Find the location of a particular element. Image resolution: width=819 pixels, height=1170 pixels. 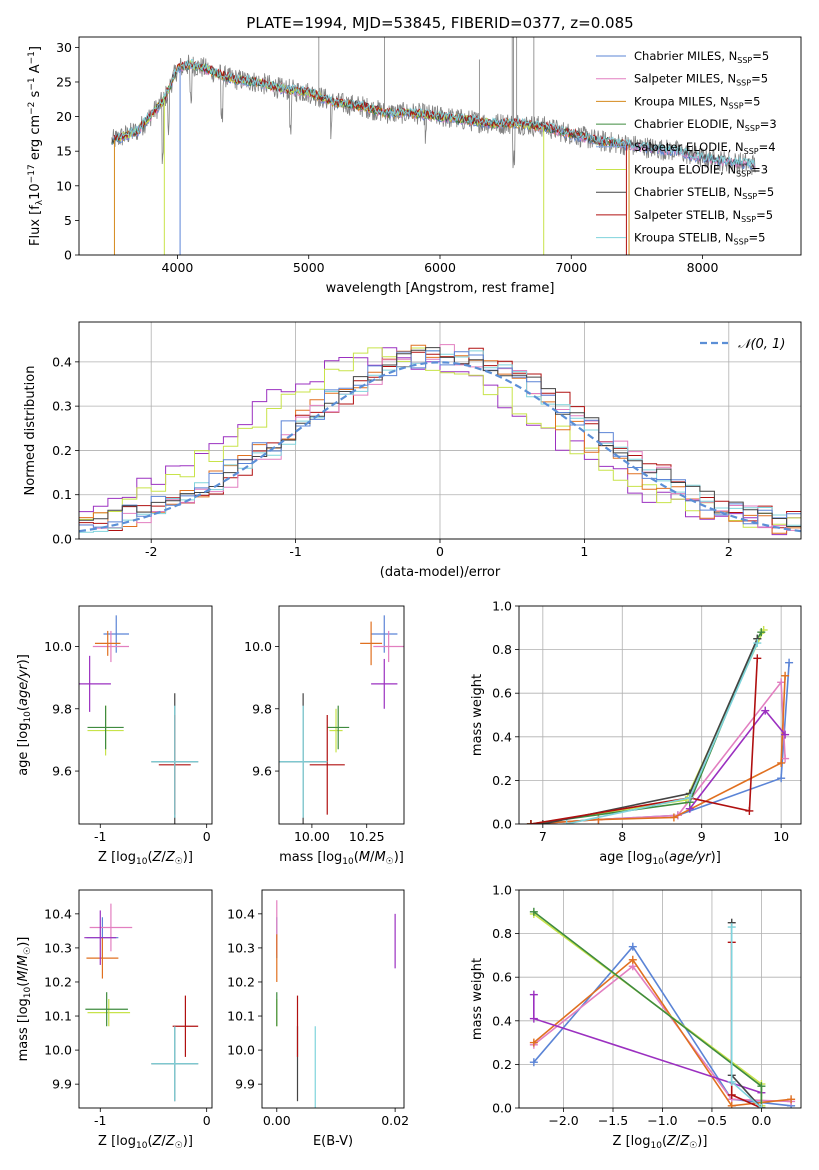

x-tick-label: -2 is located at coordinates (151, 551).